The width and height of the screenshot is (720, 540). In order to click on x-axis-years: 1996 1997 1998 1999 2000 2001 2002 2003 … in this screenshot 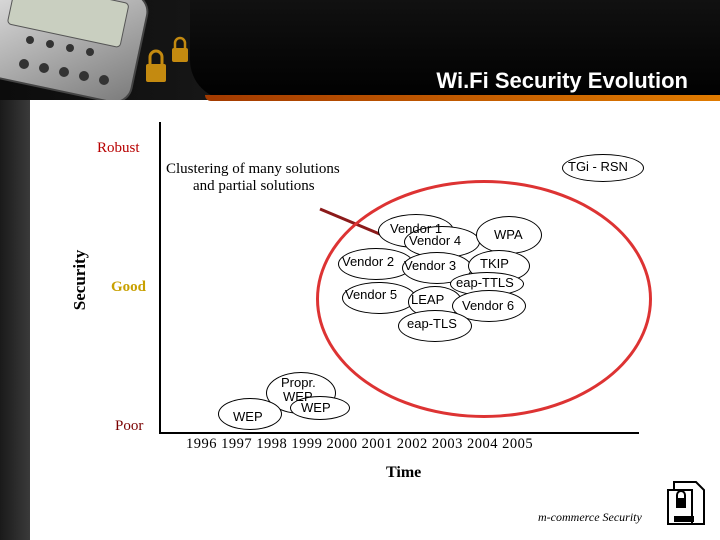, I will do `click(360, 444)`.